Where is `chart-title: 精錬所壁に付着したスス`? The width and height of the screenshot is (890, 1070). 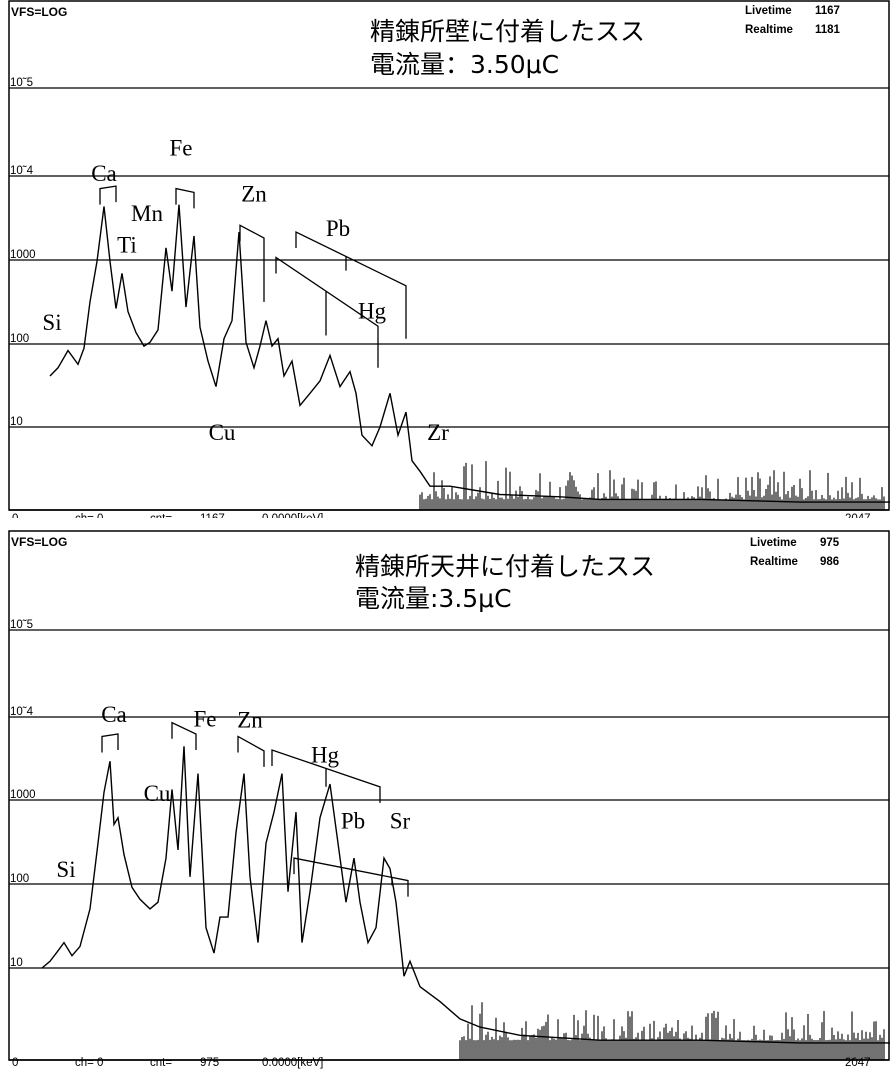 chart-title: 精錬所壁に付着したスス is located at coordinates (507, 31).